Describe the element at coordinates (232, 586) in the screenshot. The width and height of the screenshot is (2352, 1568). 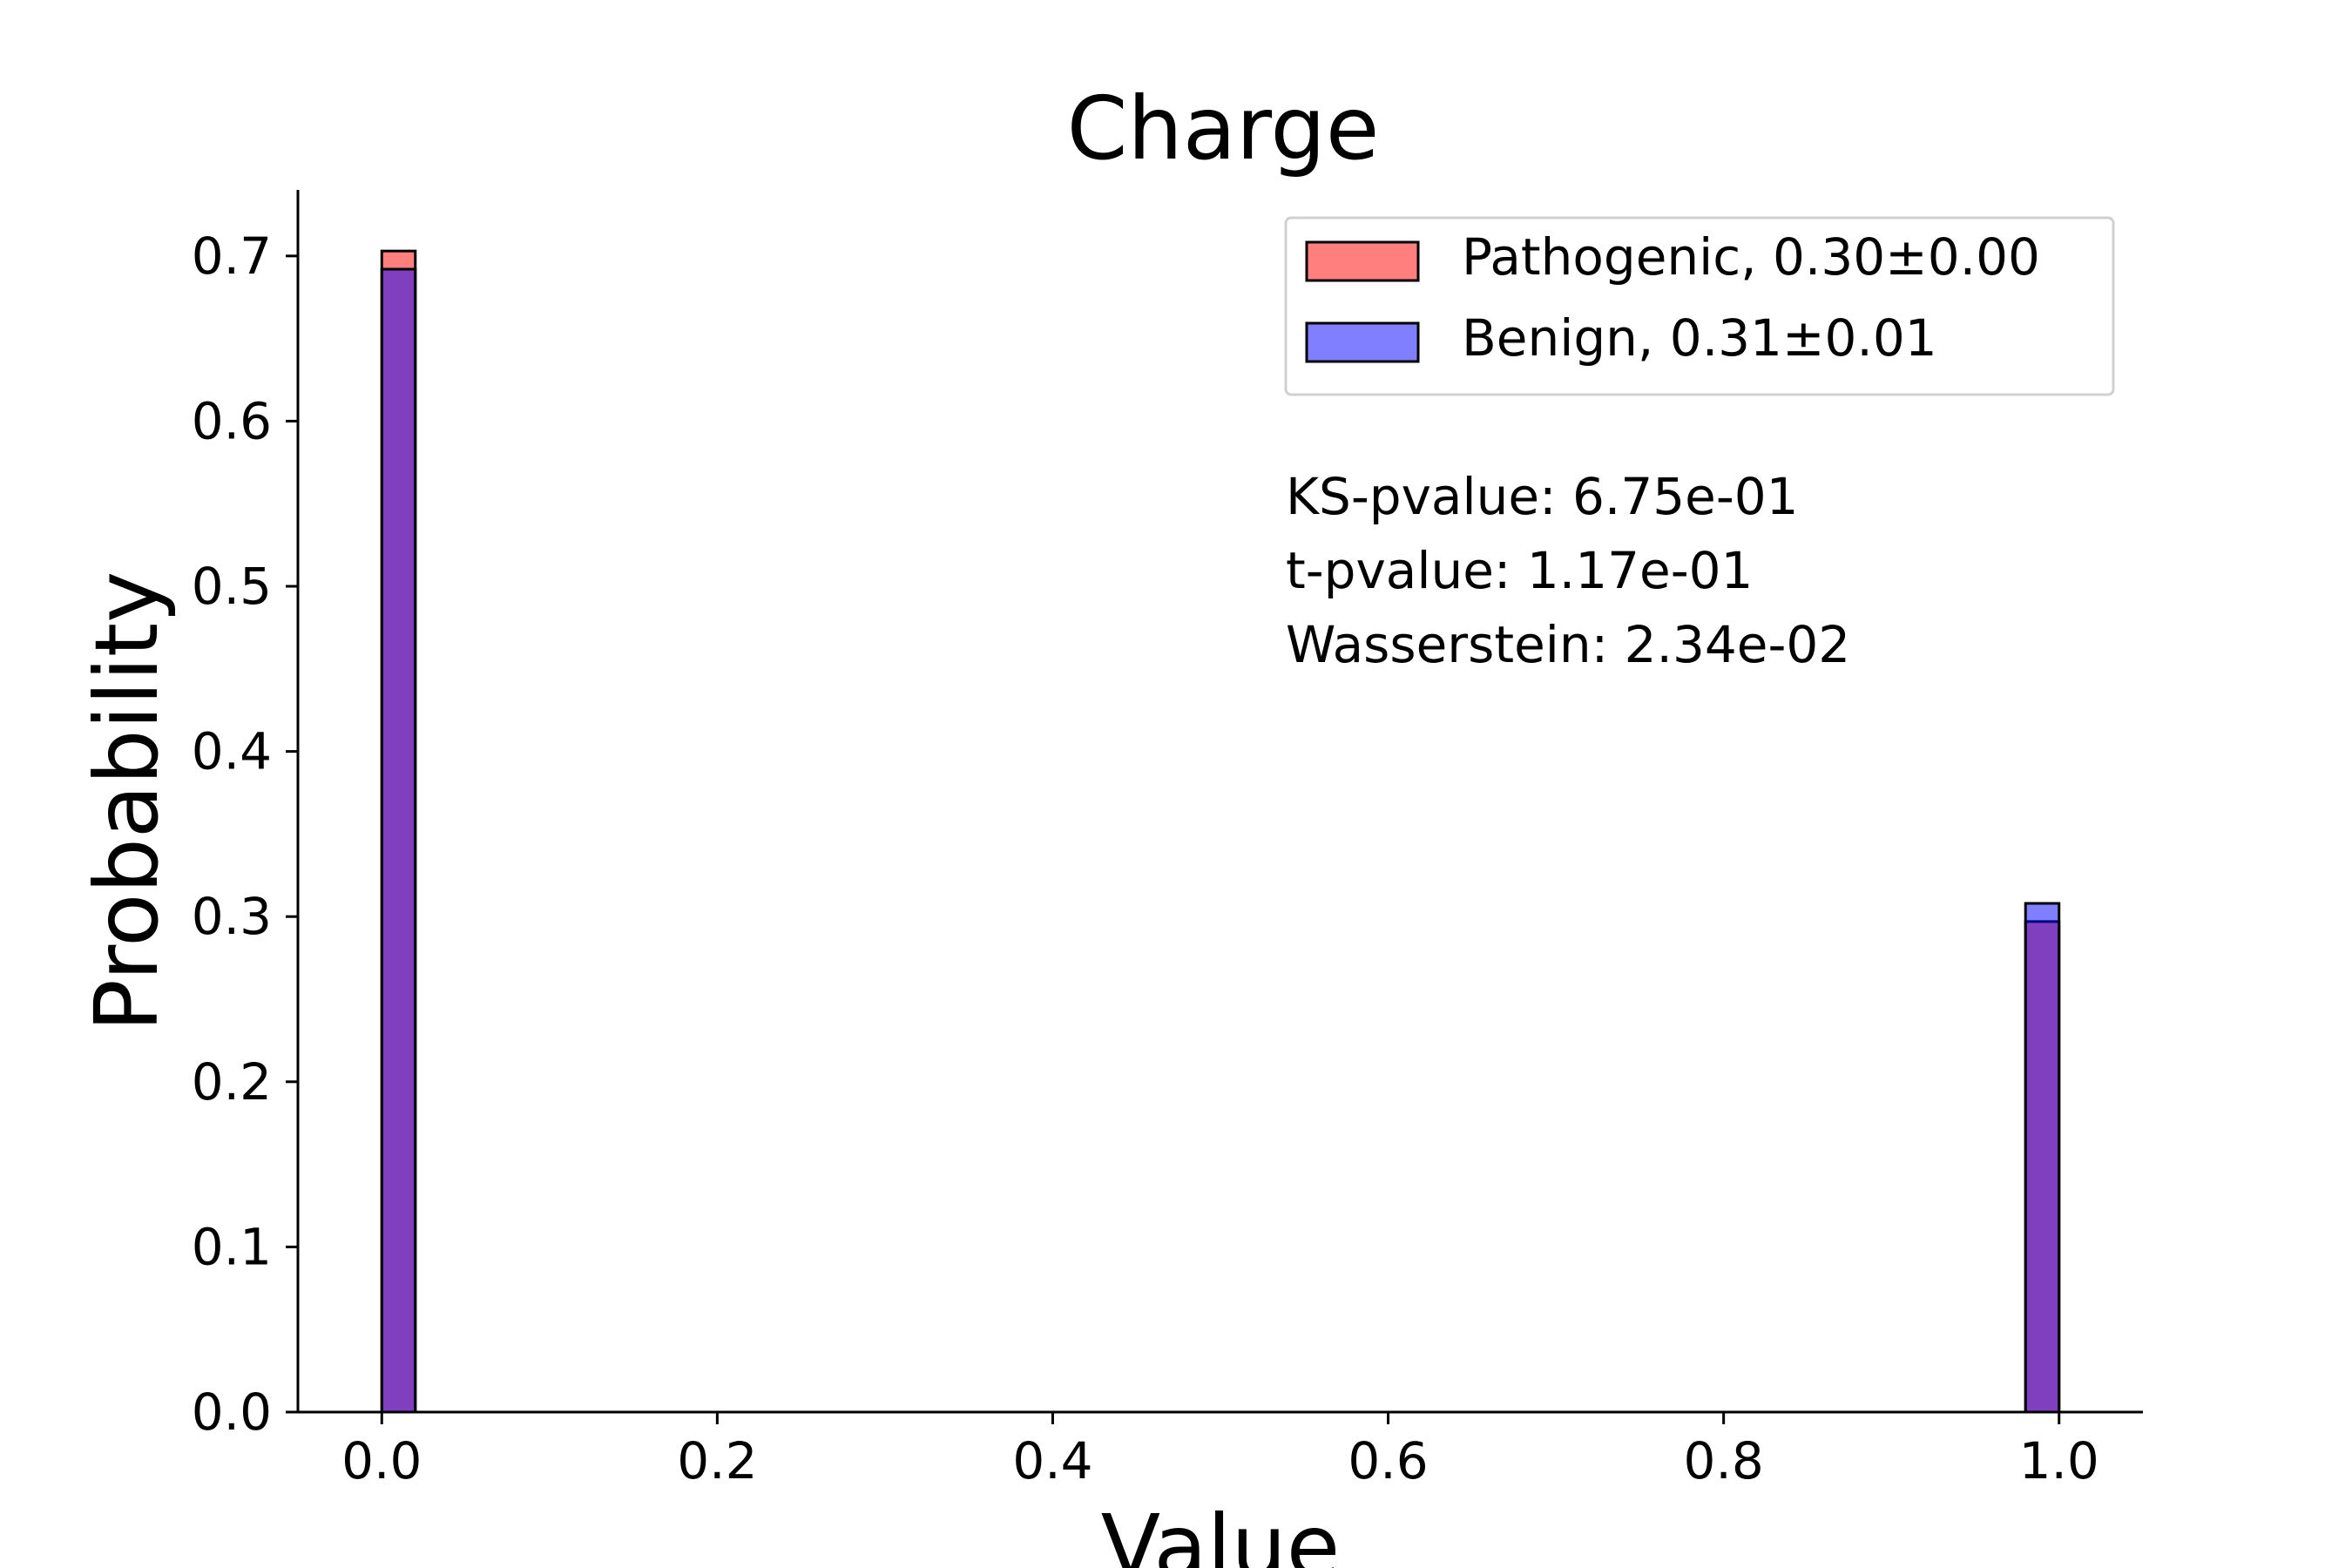
I see `y-tick-label: 0.5` at that location.